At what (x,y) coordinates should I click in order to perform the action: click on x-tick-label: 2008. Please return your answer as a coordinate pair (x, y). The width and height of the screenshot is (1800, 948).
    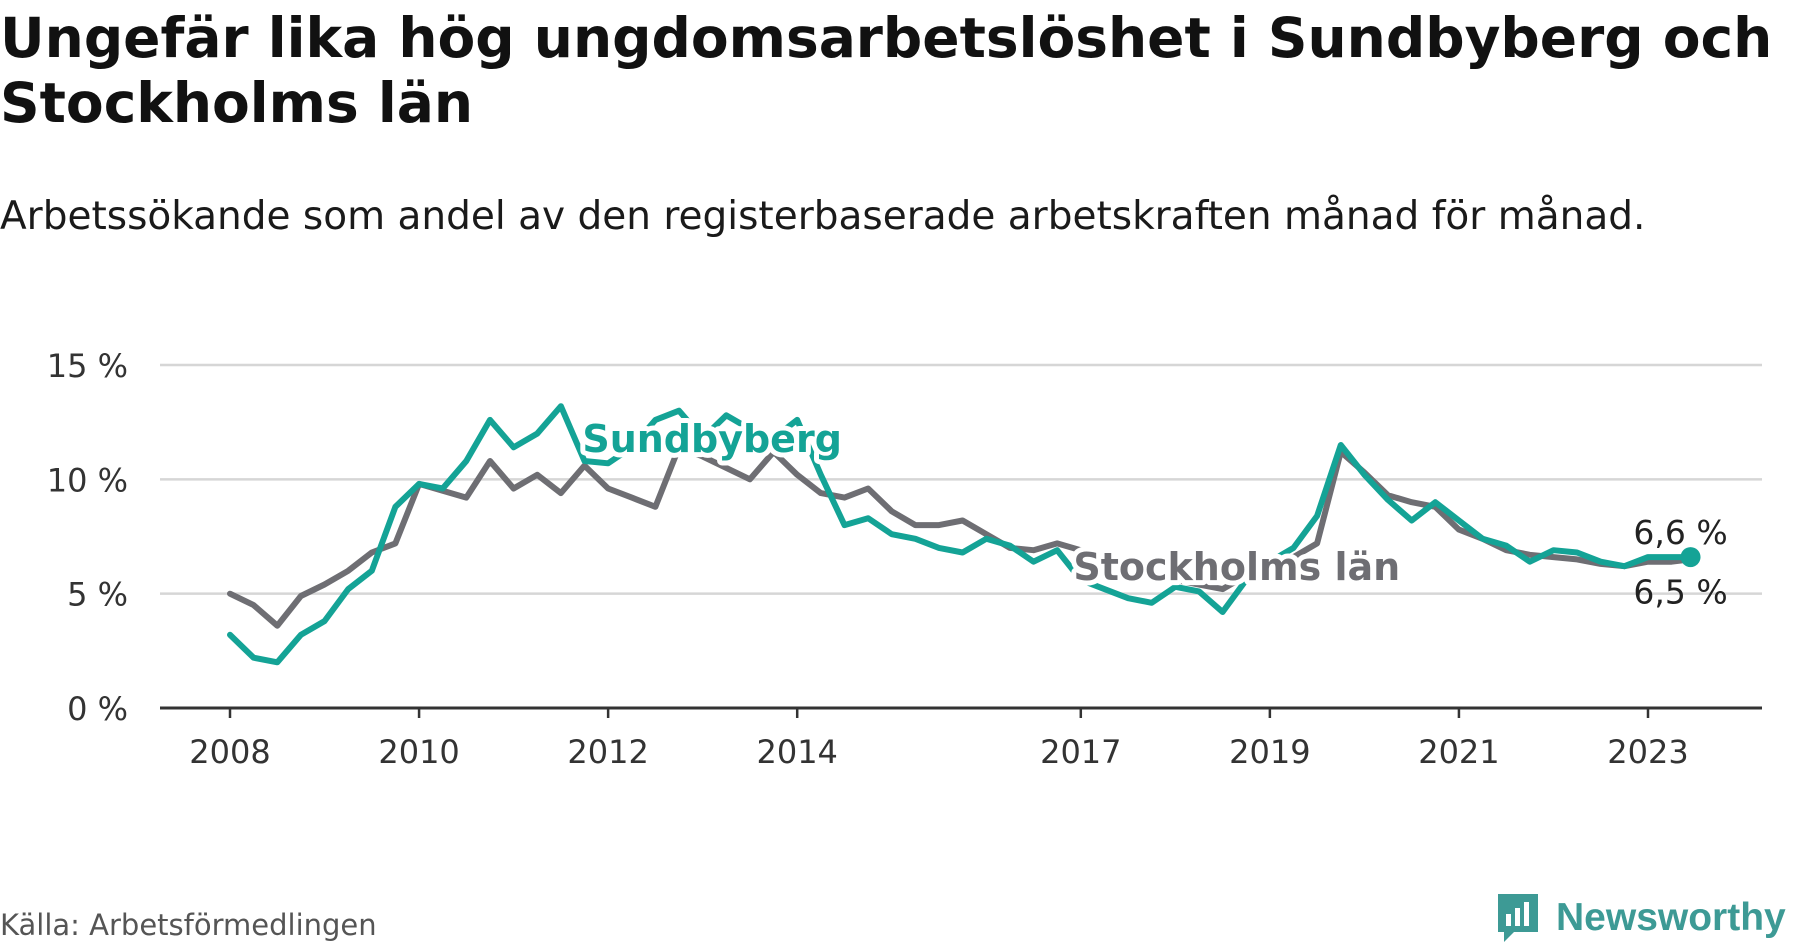
    Looking at the image, I should click on (229, 751).